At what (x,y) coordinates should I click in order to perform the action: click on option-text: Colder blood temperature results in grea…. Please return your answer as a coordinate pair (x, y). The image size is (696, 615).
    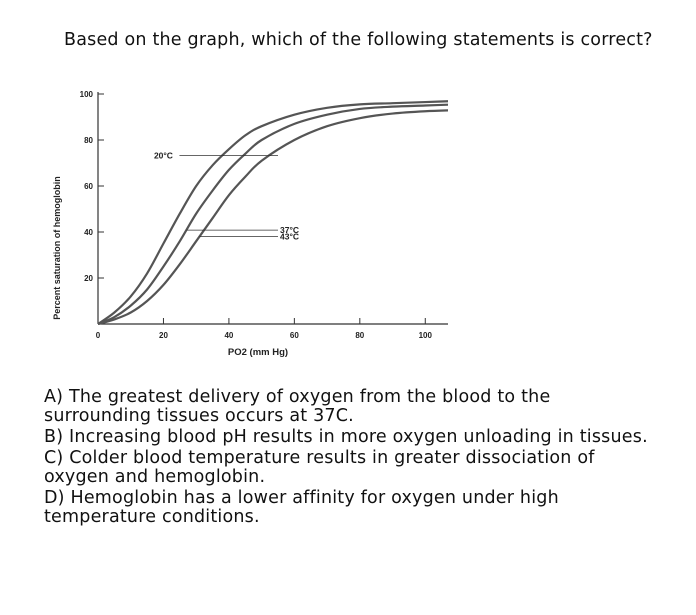
    Looking at the image, I should click on (319, 467).